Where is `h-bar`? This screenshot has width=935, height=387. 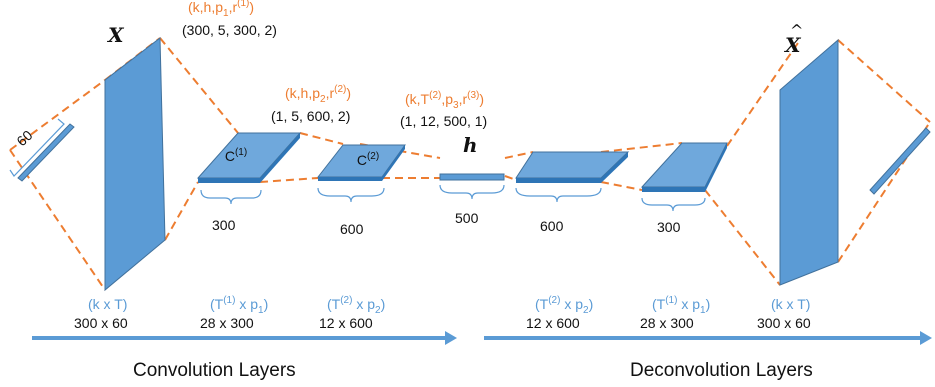 h-bar is located at coordinates (472, 177).